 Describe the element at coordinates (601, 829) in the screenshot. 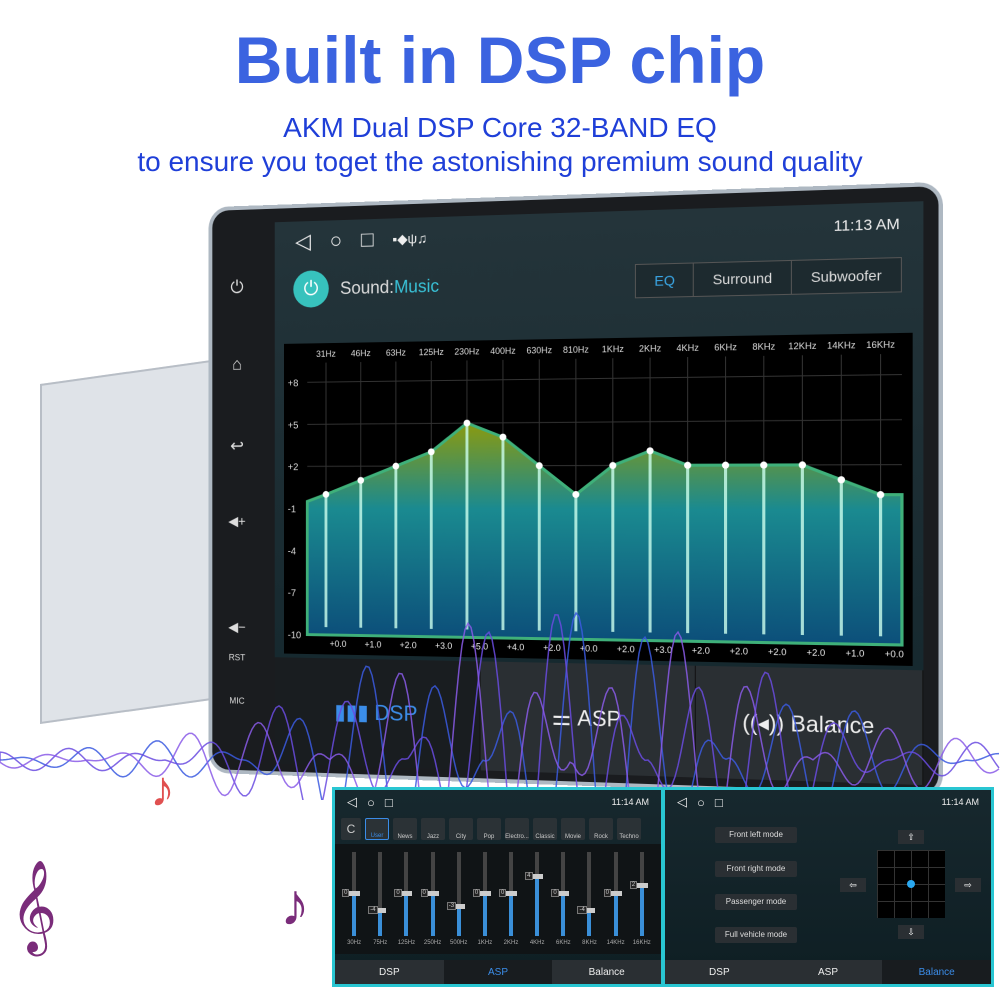

I see `preset-rock: Rock` at that location.